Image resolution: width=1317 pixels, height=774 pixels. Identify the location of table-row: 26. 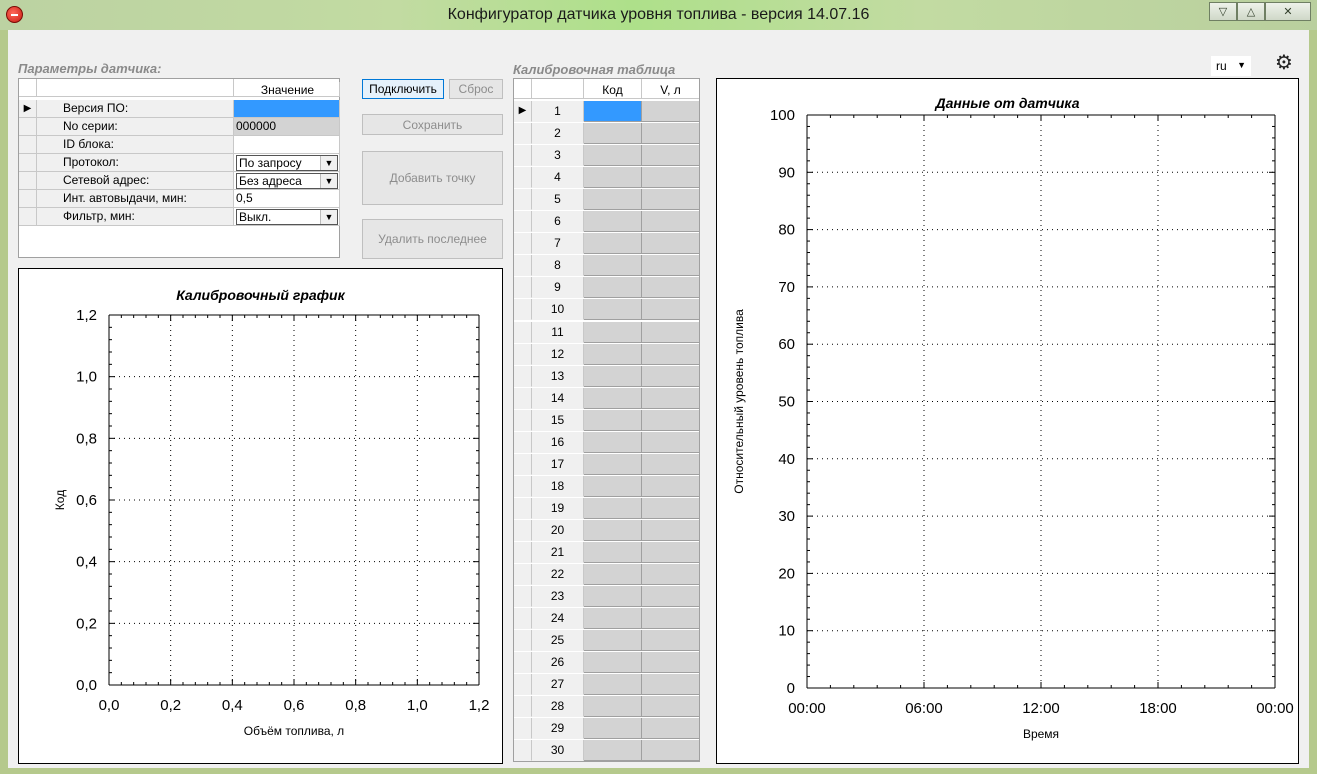
(606, 663).